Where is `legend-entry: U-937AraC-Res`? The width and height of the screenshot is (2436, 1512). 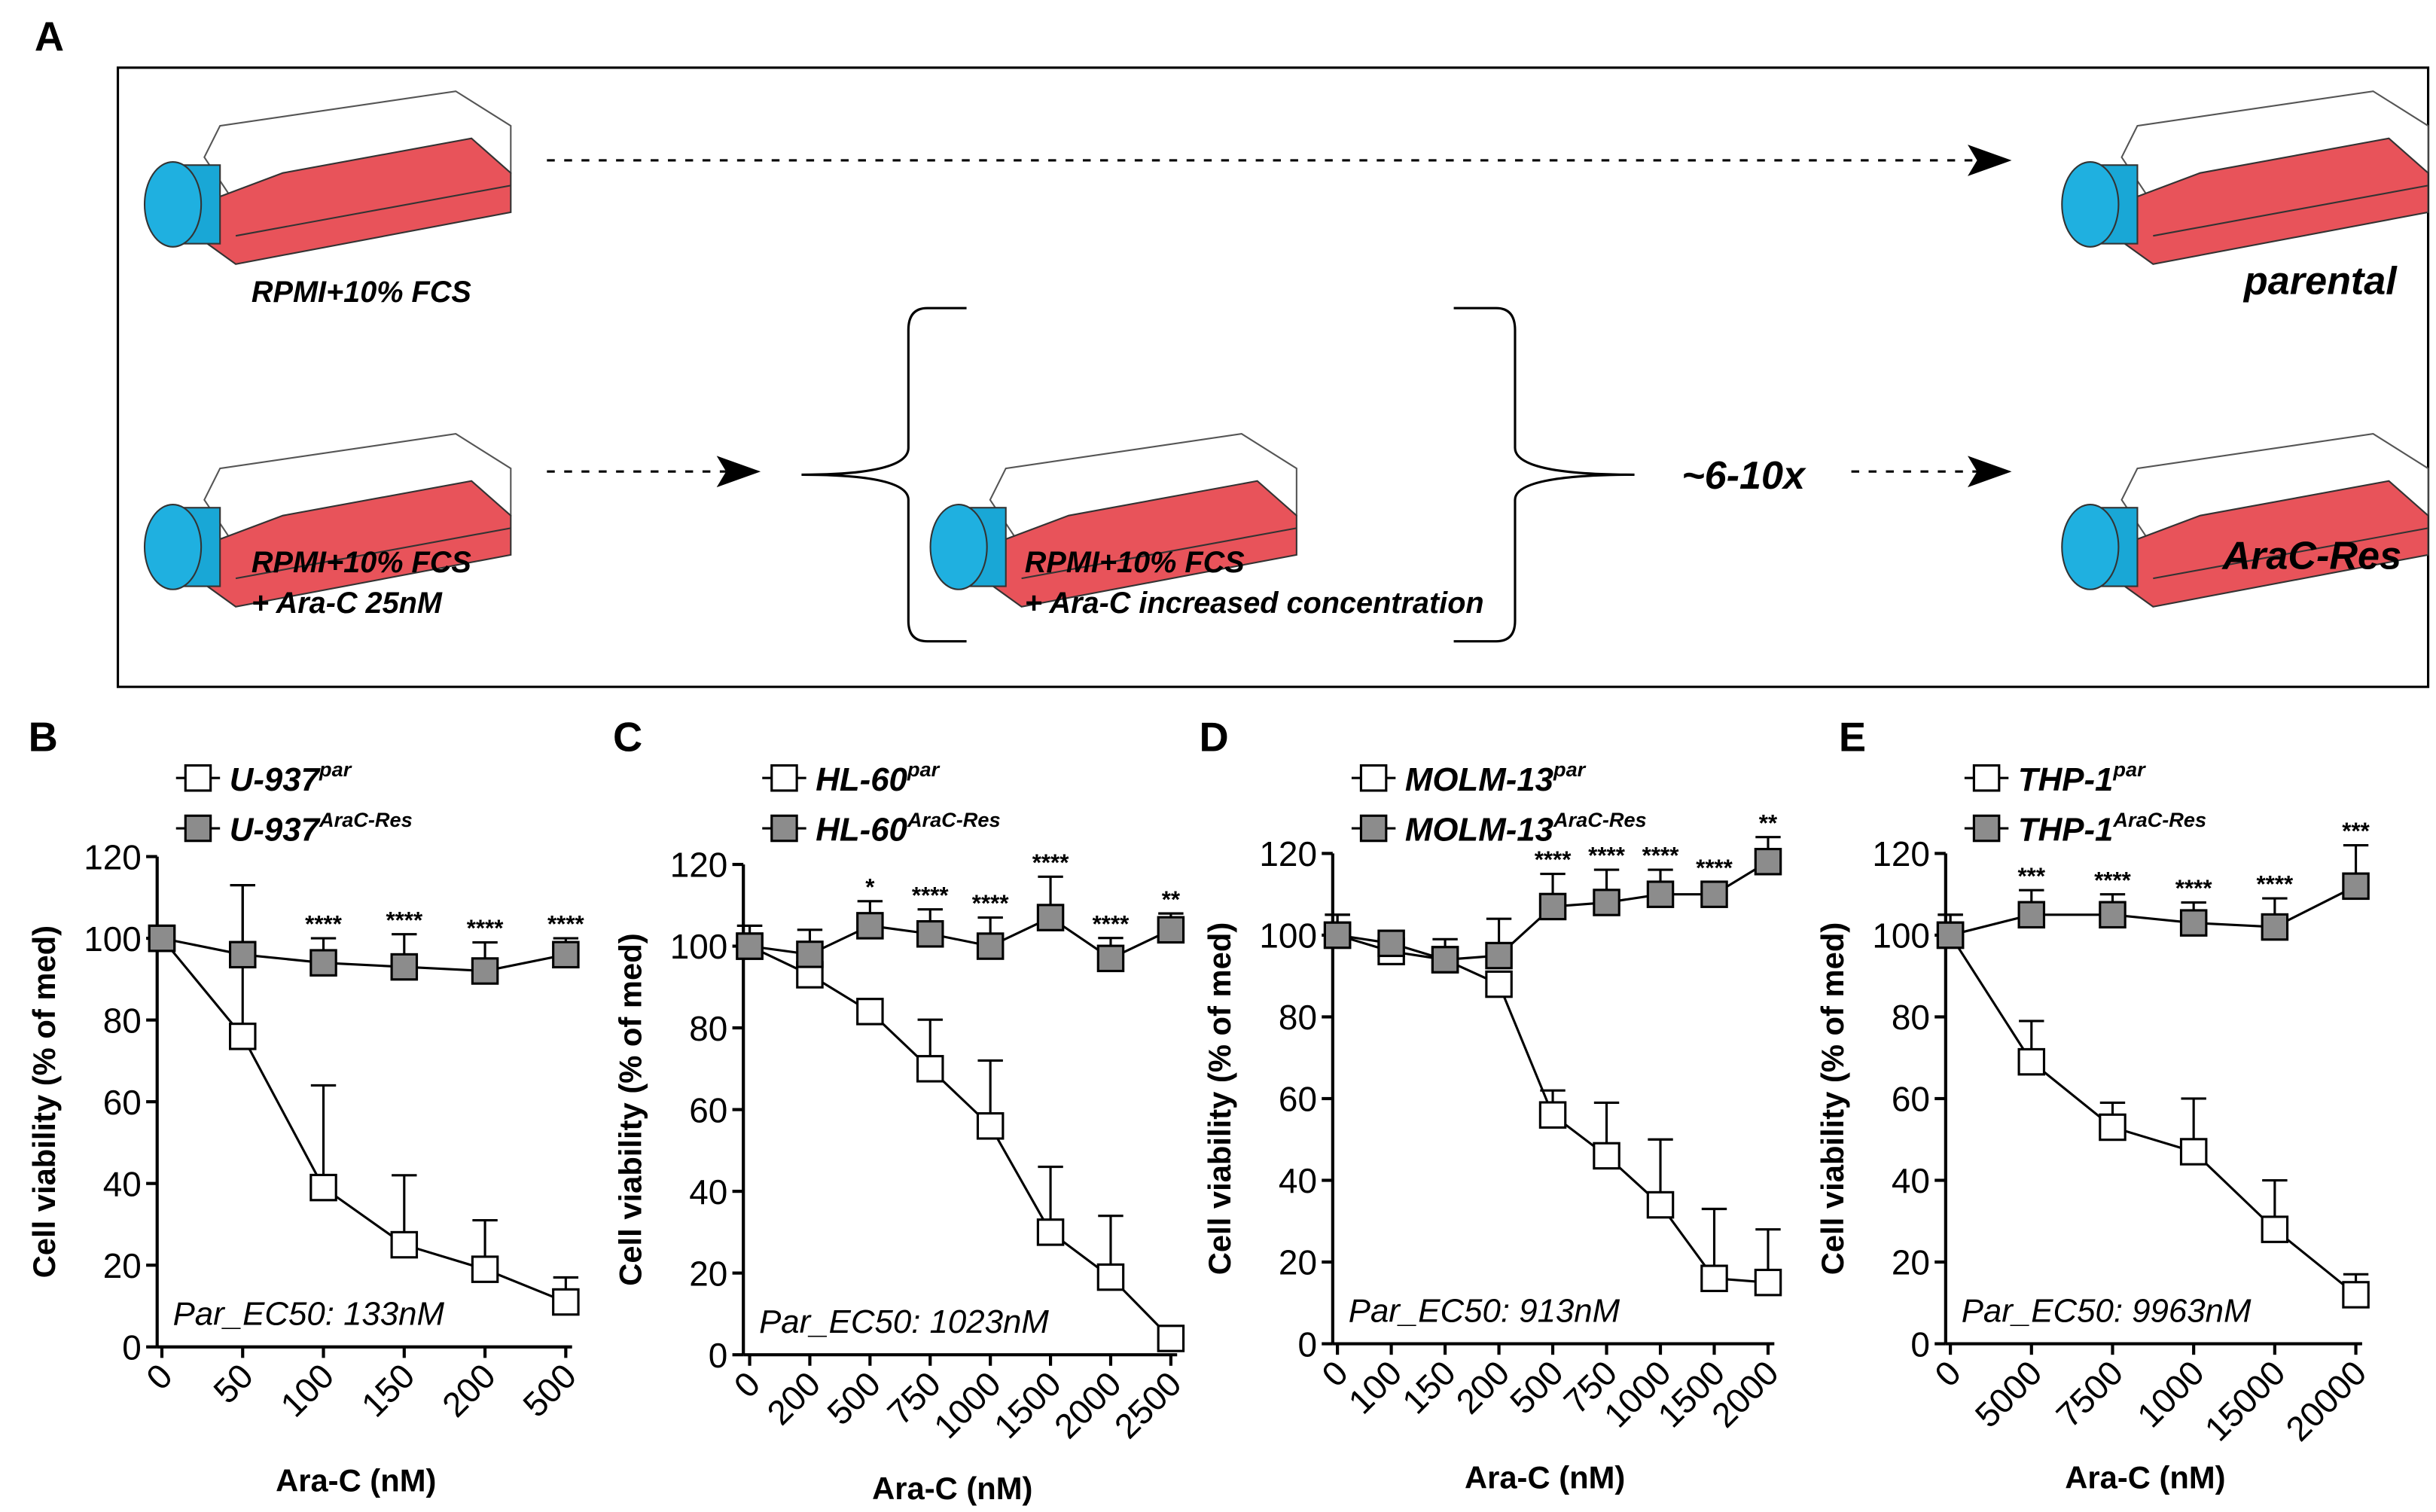 legend-entry: U-937AraC-Res is located at coordinates (321, 828).